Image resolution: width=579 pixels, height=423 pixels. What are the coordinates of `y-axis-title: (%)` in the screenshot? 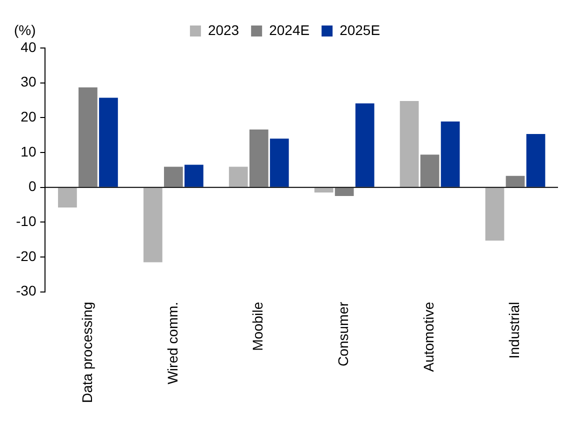 It's located at (25, 30).